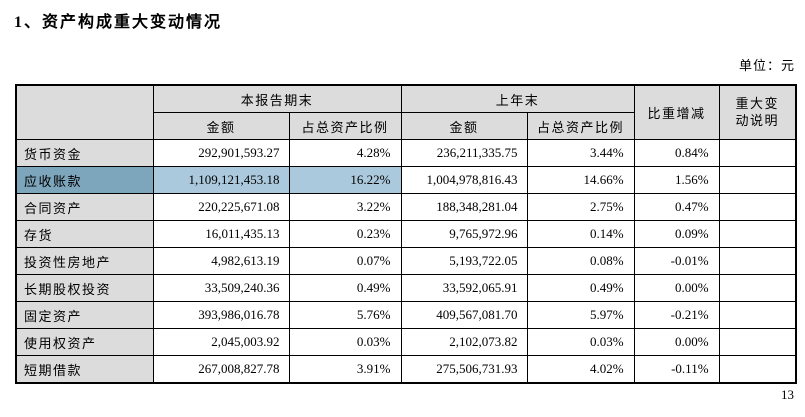  I want to click on cell-current-amount: 292,901,593.27, so click(221, 153).